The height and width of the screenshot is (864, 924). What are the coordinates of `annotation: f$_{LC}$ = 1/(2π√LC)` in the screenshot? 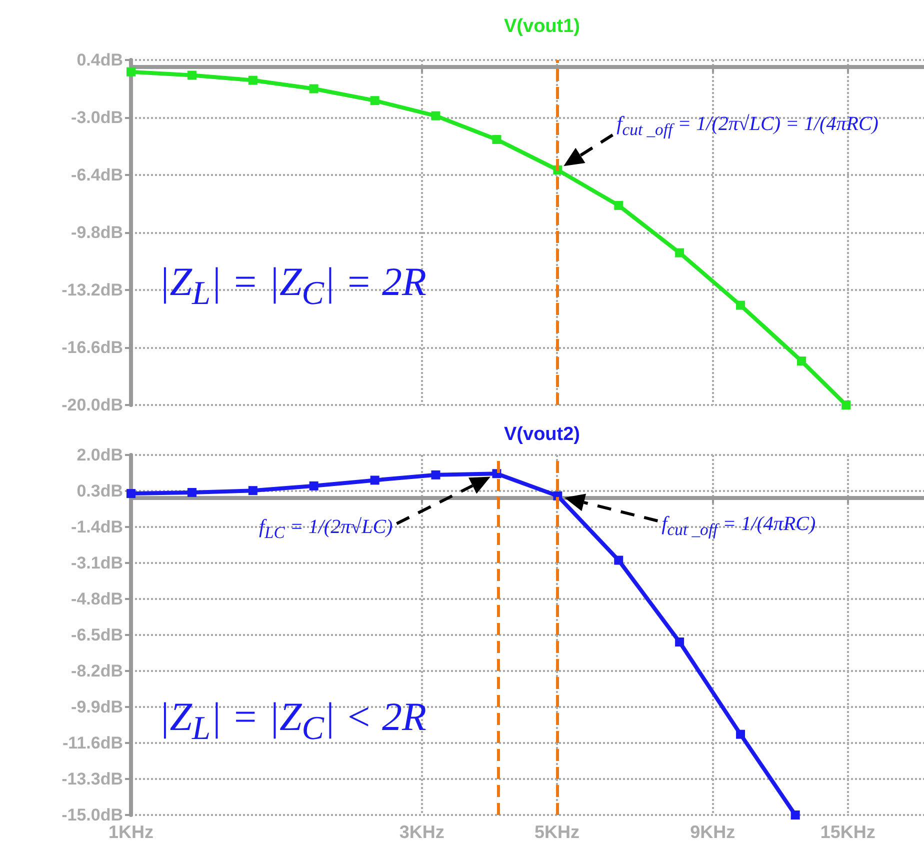 It's located at (325, 529).